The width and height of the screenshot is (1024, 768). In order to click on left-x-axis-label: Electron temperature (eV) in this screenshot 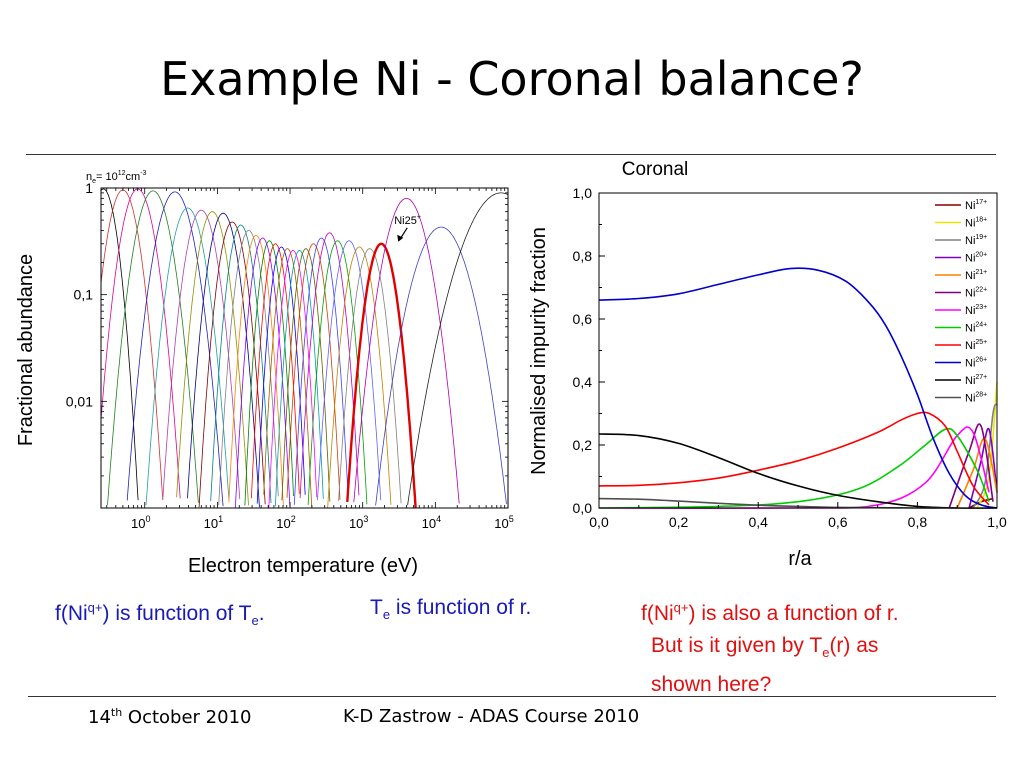, I will do `click(303, 566)`.